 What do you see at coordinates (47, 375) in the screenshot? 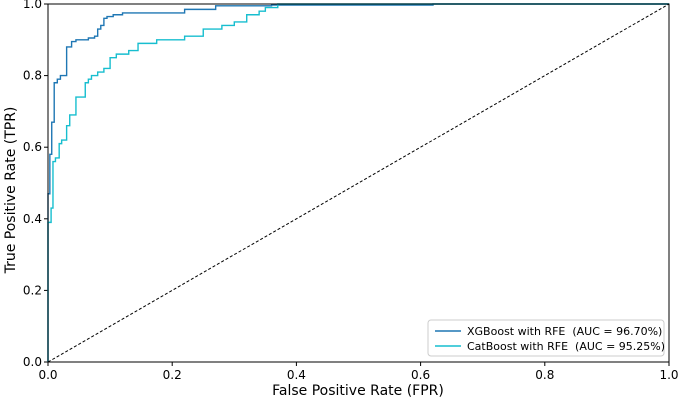
I see `x-tick-label-0: 0.0` at bounding box center [47, 375].